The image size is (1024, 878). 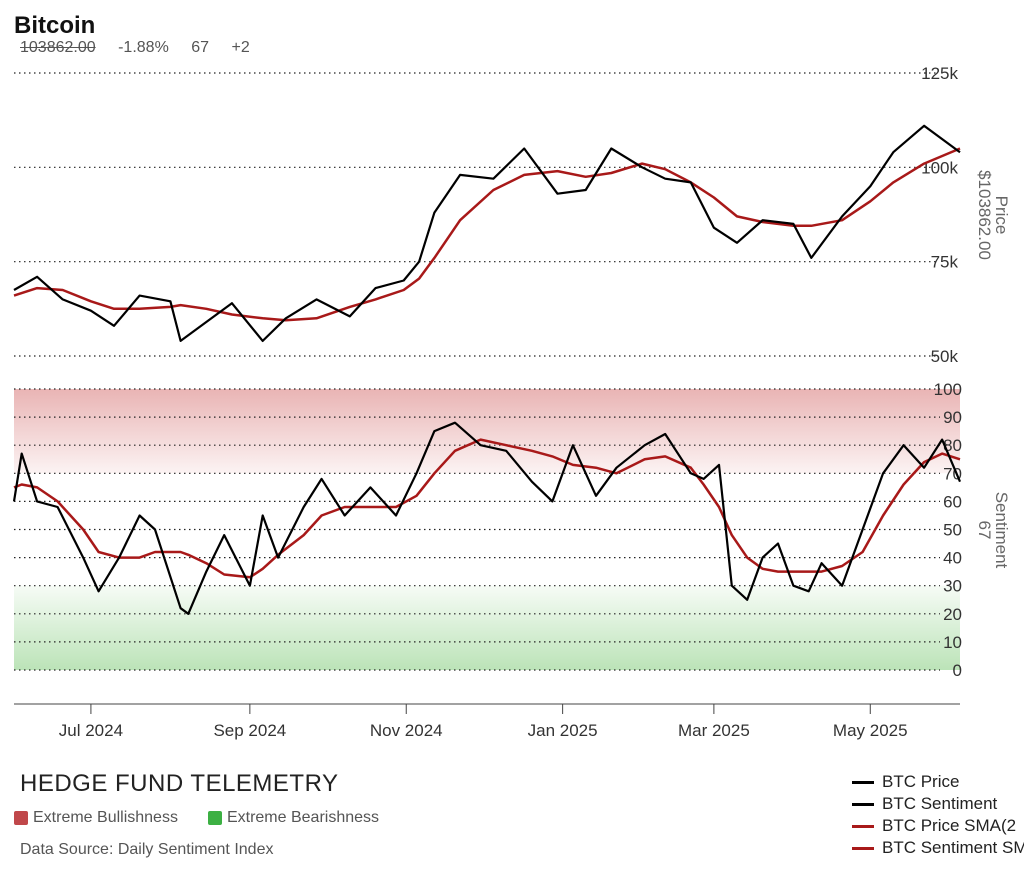 I want to click on zone-key-bullish-label: Extreme Bullishness, so click(x=105, y=817).